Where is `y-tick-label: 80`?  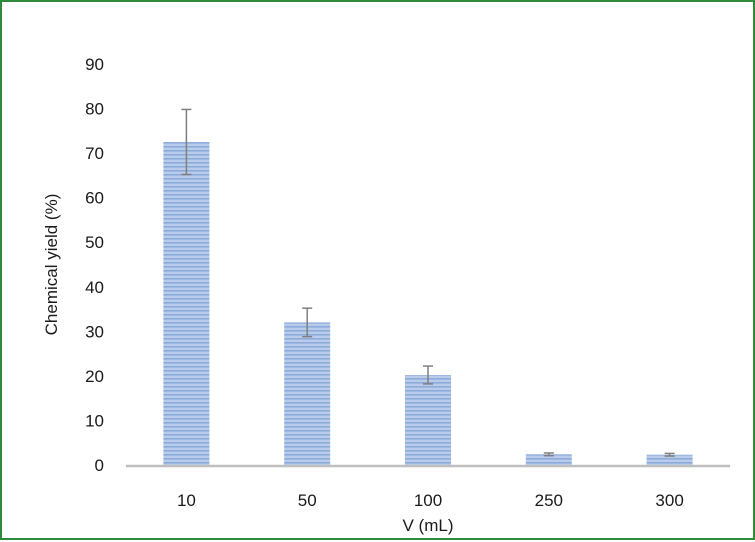
y-tick-label: 80 is located at coordinates (94, 109).